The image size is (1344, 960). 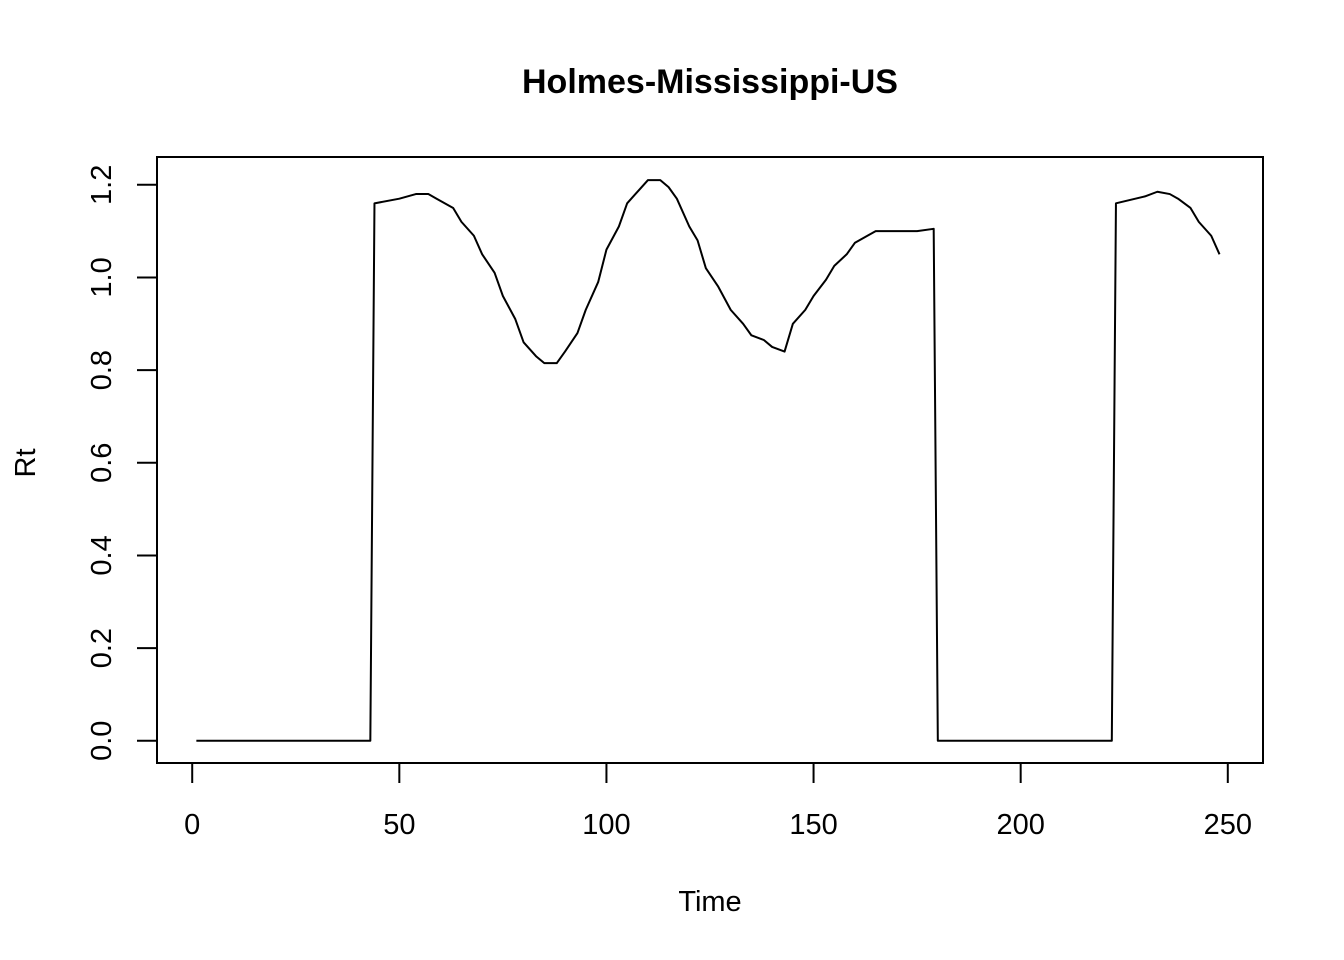 I want to click on y-tick-label: 0.6, so click(x=102, y=463).